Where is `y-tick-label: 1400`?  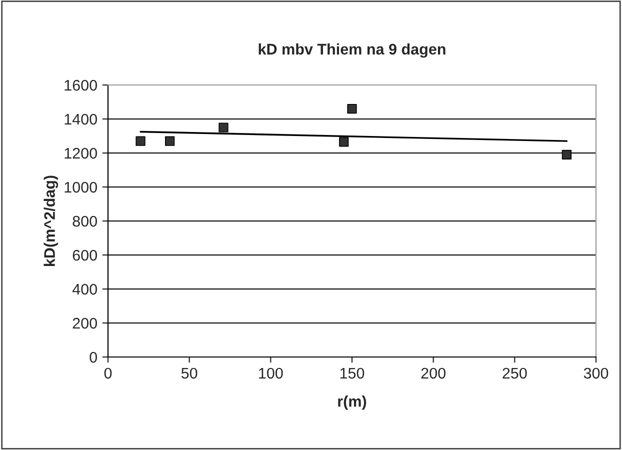 y-tick-label: 1400 is located at coordinates (80, 119).